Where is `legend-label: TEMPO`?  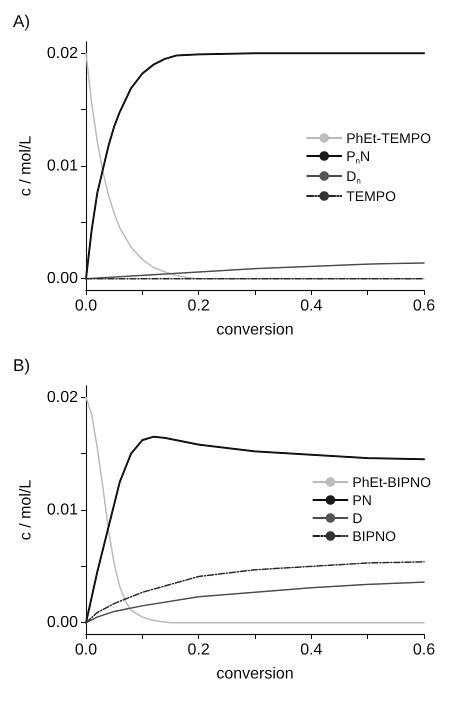 legend-label: TEMPO is located at coordinates (371, 196).